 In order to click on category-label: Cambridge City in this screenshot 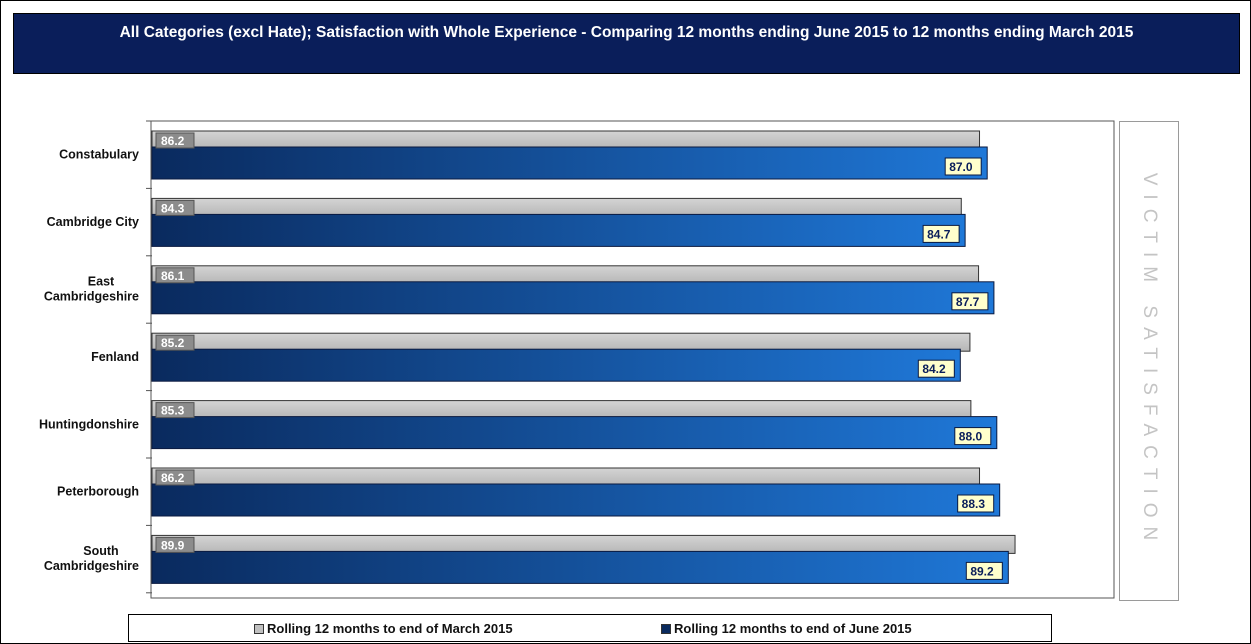, I will do `click(93, 222)`.